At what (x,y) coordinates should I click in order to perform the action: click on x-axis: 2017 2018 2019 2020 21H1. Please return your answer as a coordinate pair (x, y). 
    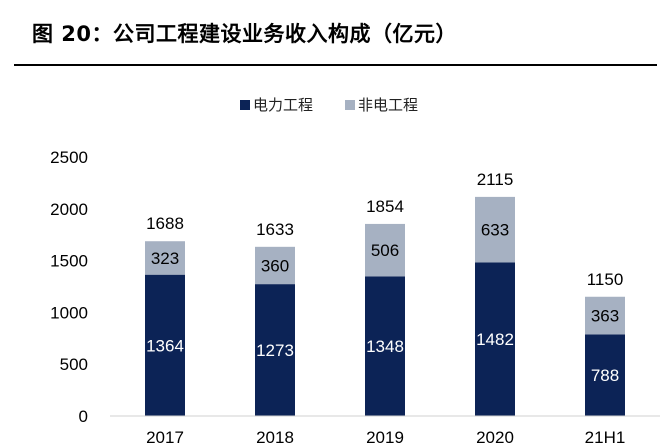
    Looking at the image, I should click on (385, 430).